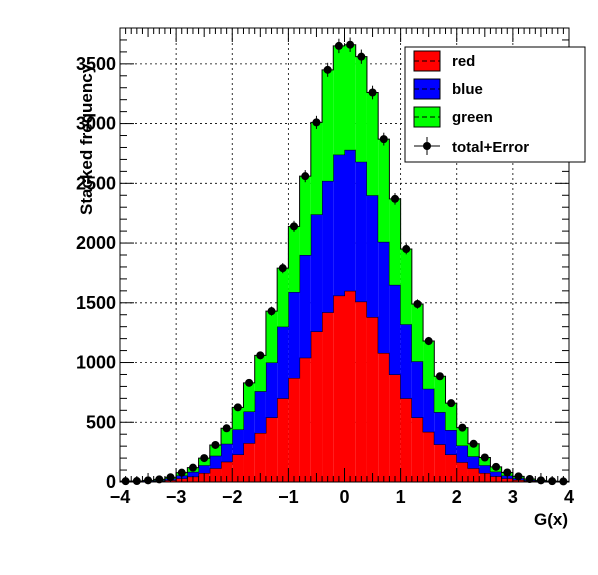  What do you see at coordinates (86, 139) in the screenshot?
I see `y-axis-title: Stacked frequency` at bounding box center [86, 139].